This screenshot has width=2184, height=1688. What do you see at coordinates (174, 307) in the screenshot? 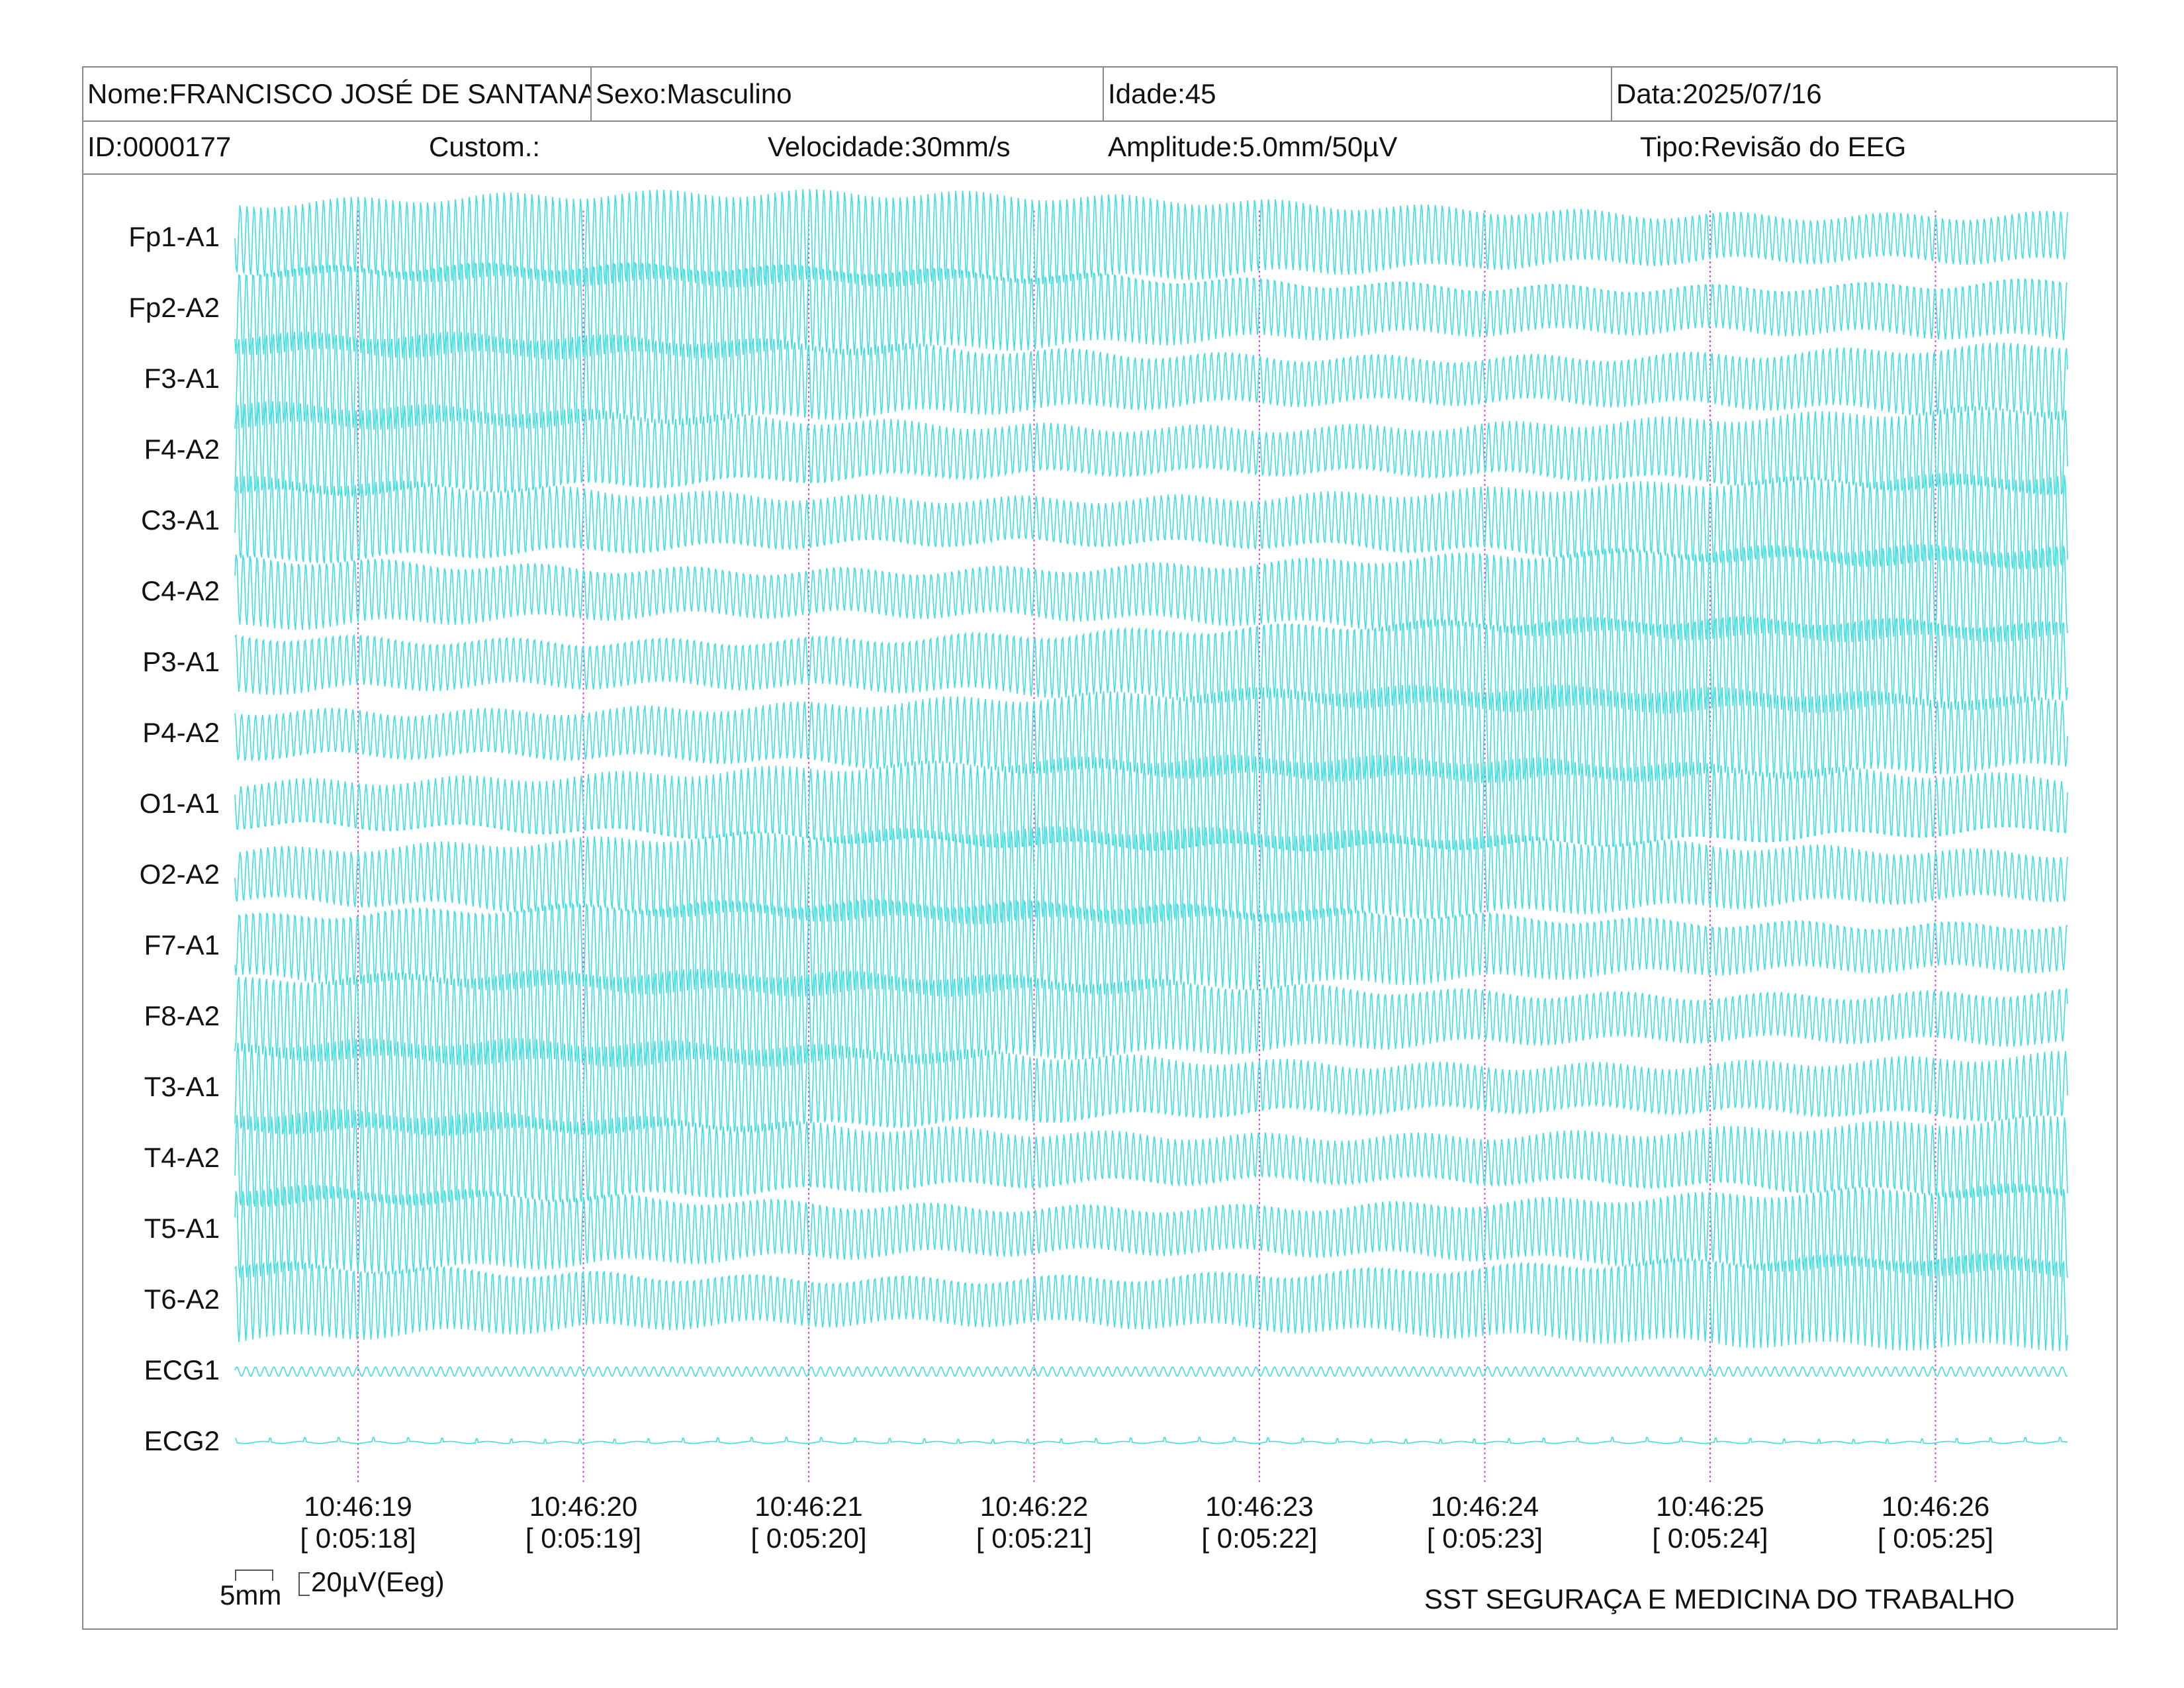
I see `channel-label: Fp2-A2` at bounding box center [174, 307].